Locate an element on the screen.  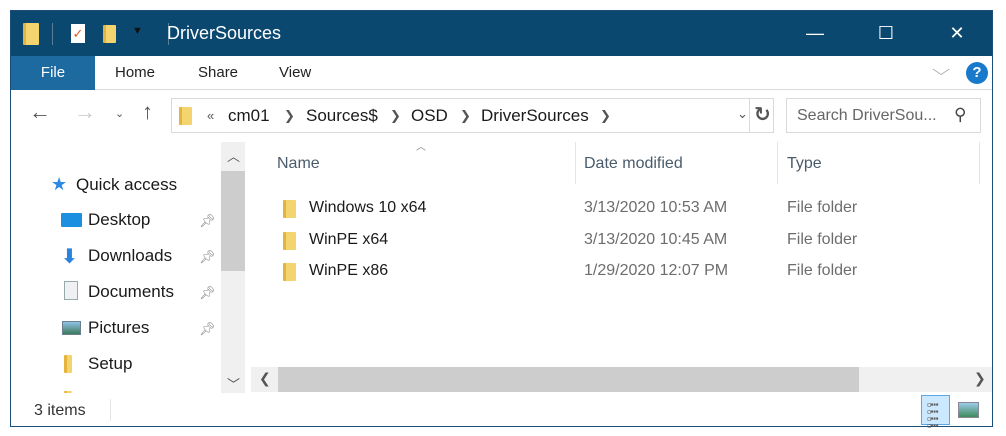
tab-home: Home is located at coordinates (135, 72).